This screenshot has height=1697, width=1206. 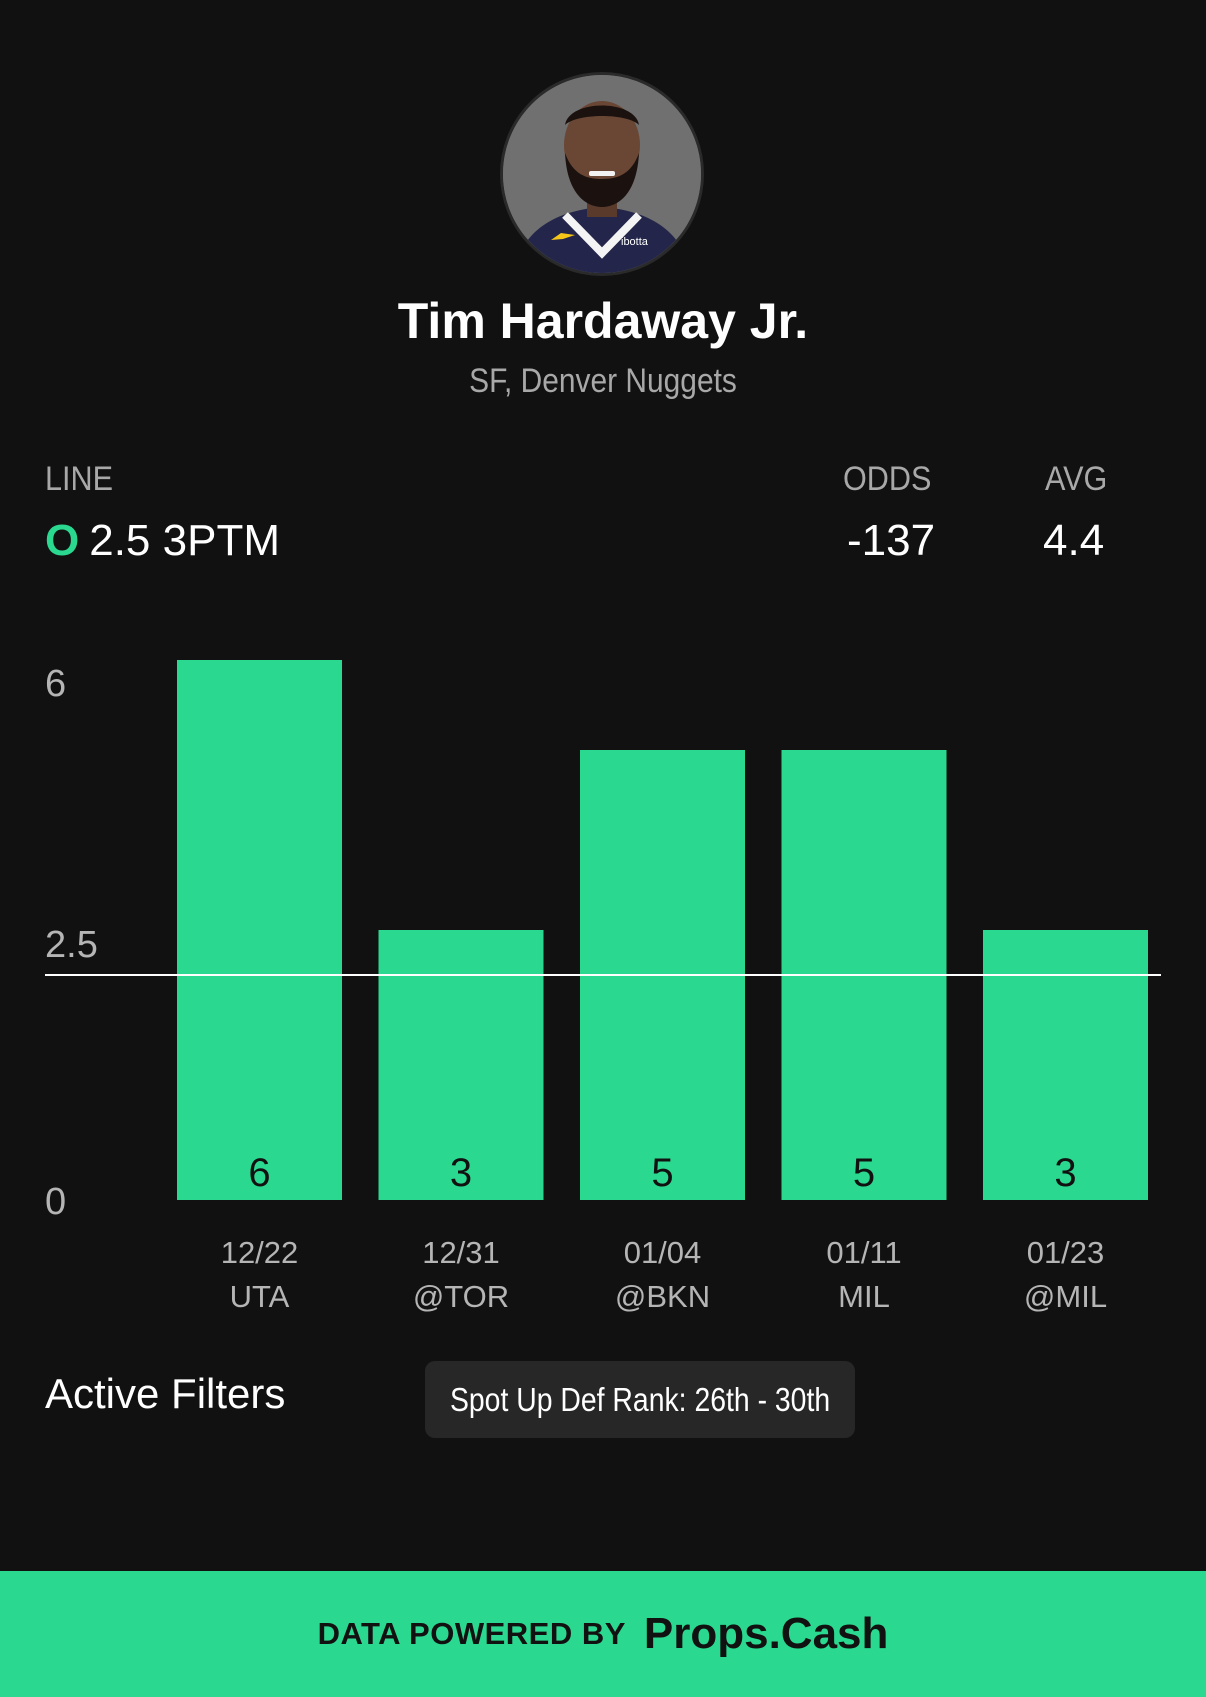 What do you see at coordinates (461, 1252) in the screenshot?
I see `x-tick-date: 12/31` at bounding box center [461, 1252].